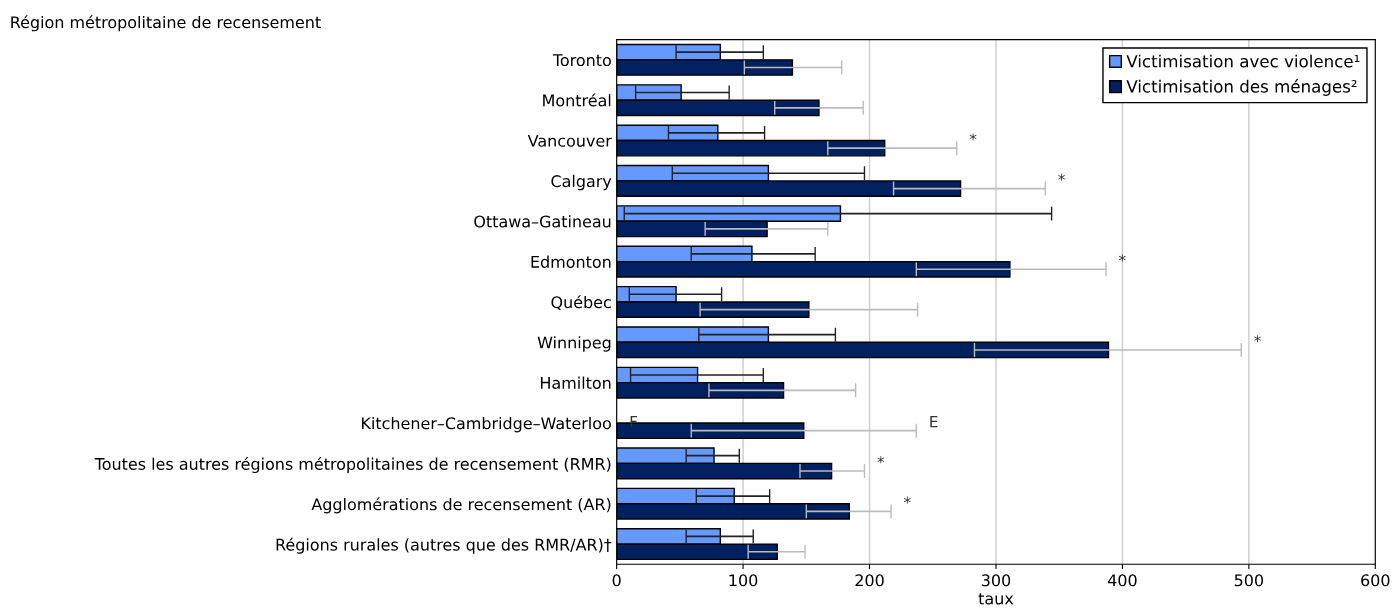  I want to click on y-tick-label: Winnipeg, so click(574, 344).